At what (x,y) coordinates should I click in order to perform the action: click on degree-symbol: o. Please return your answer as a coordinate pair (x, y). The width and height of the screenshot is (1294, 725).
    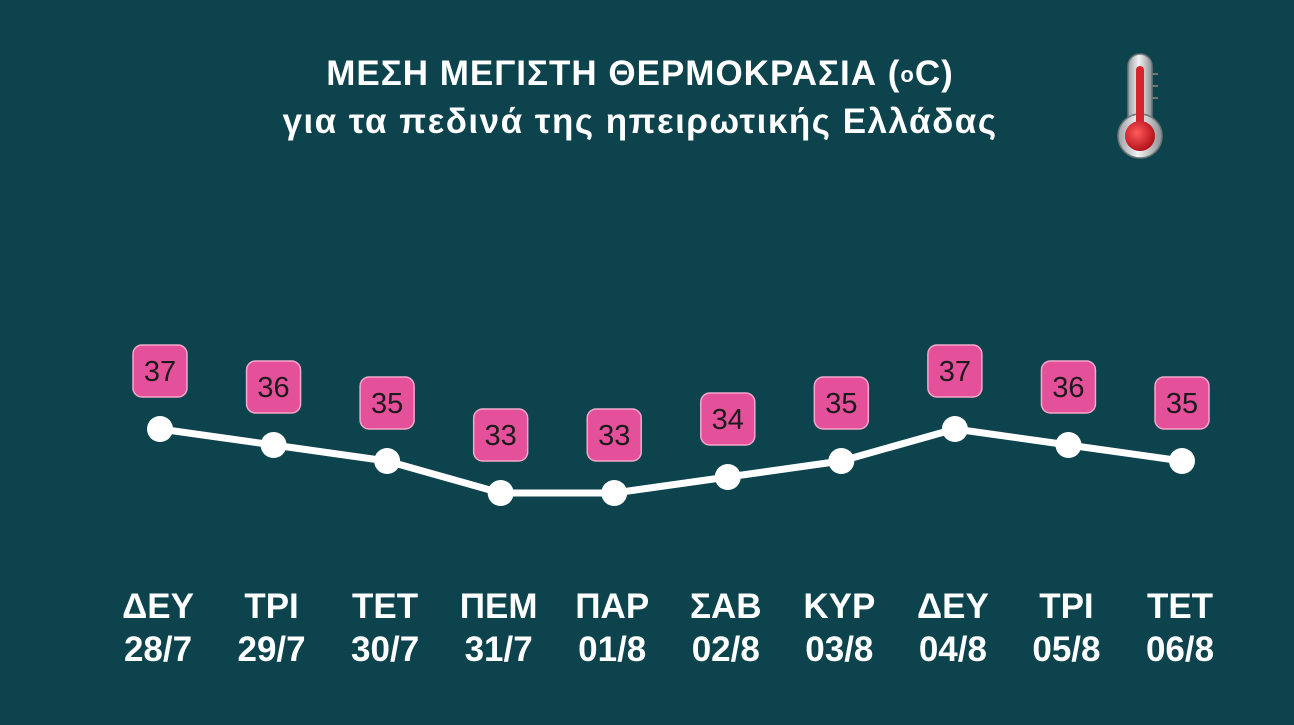
    Looking at the image, I should click on (907, 74).